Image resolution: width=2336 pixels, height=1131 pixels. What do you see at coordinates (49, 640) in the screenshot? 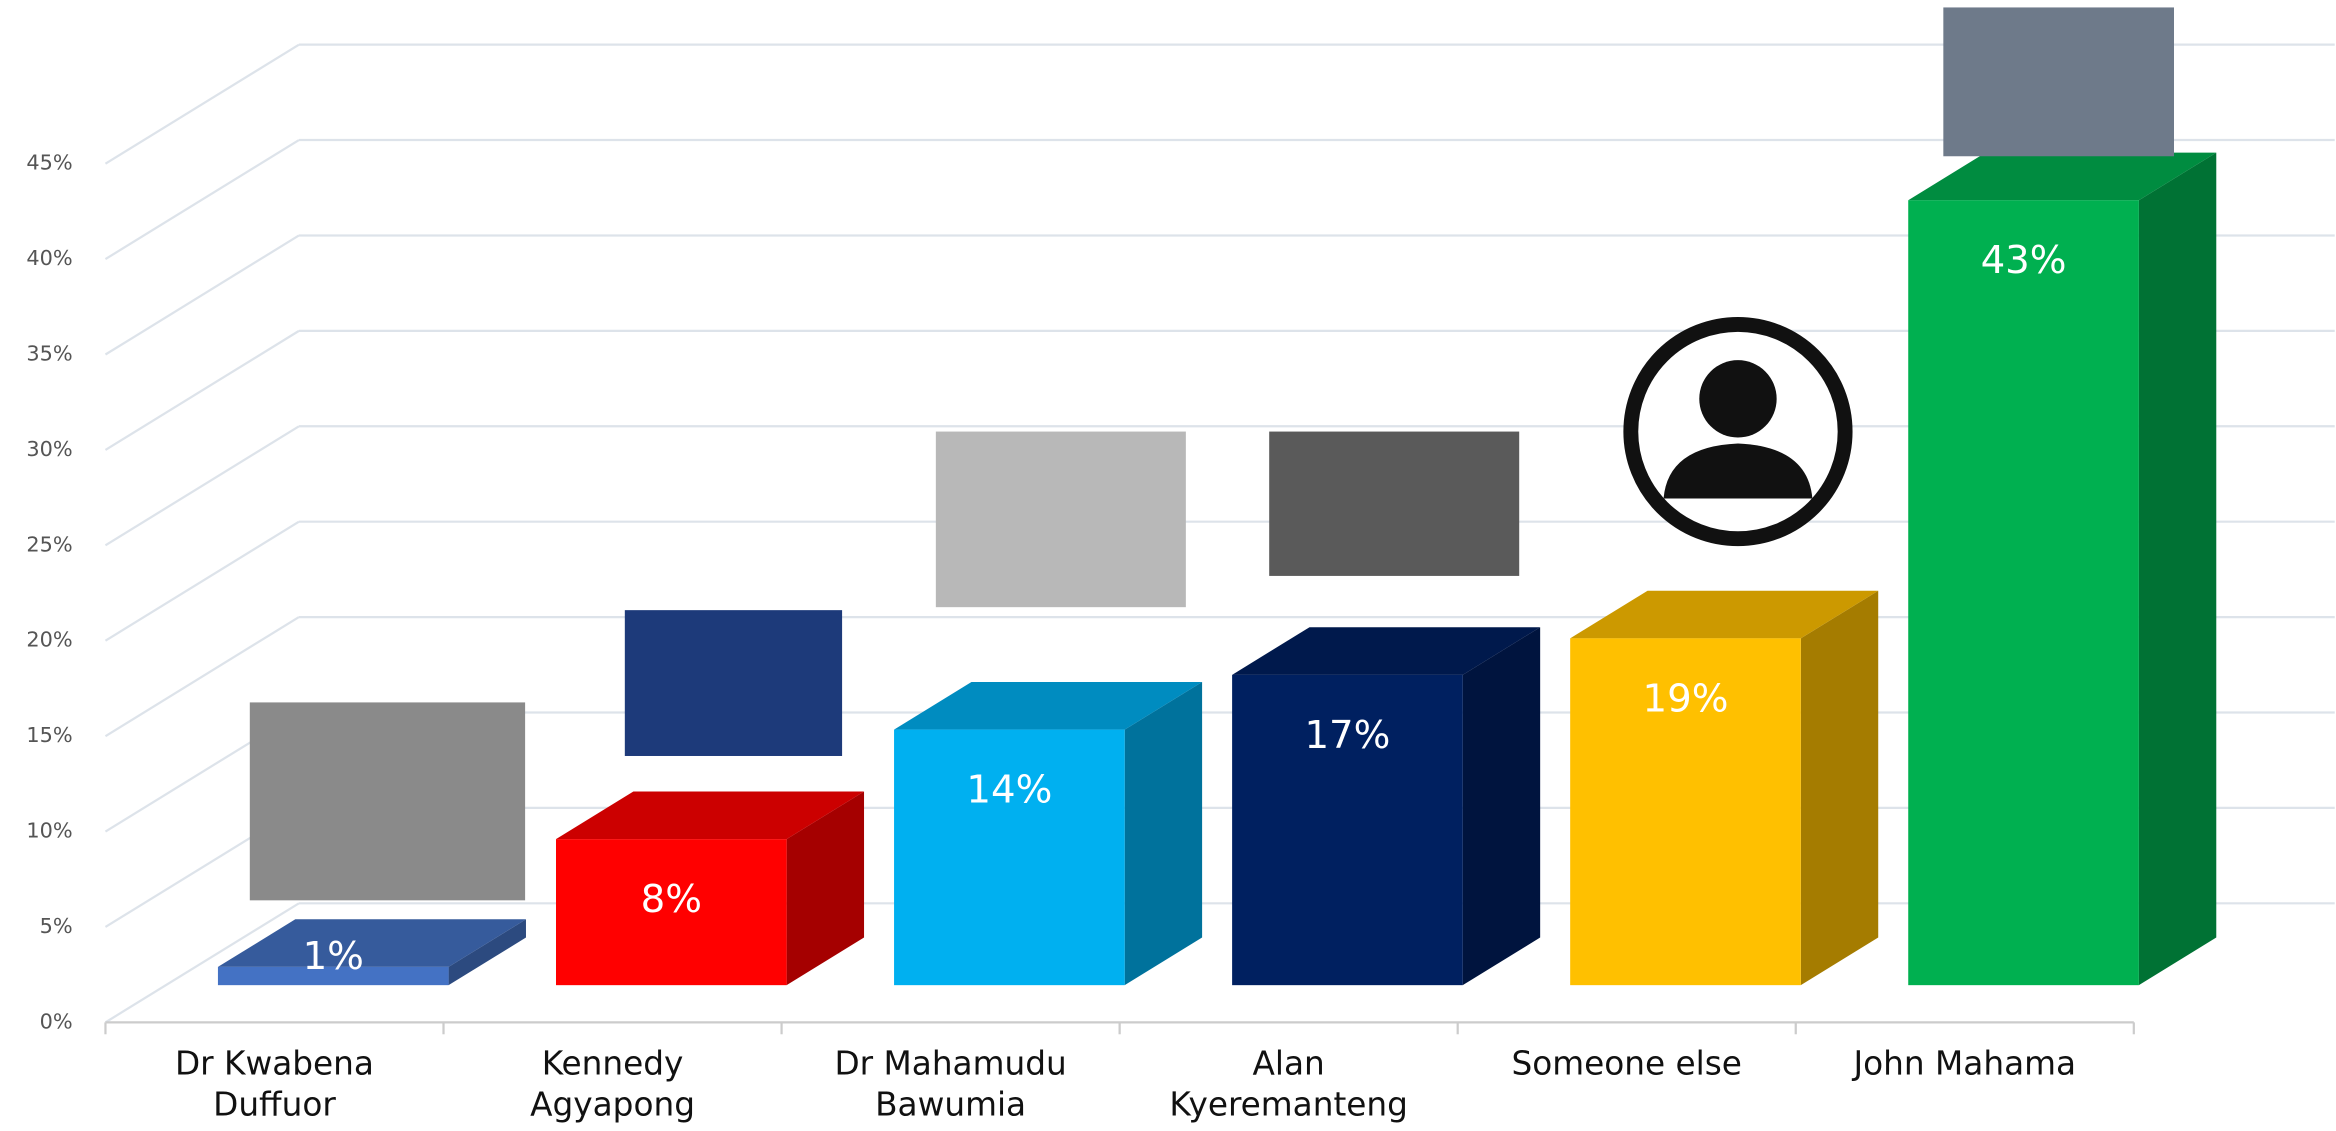
I see `y-tick-label: 20%` at bounding box center [49, 640].